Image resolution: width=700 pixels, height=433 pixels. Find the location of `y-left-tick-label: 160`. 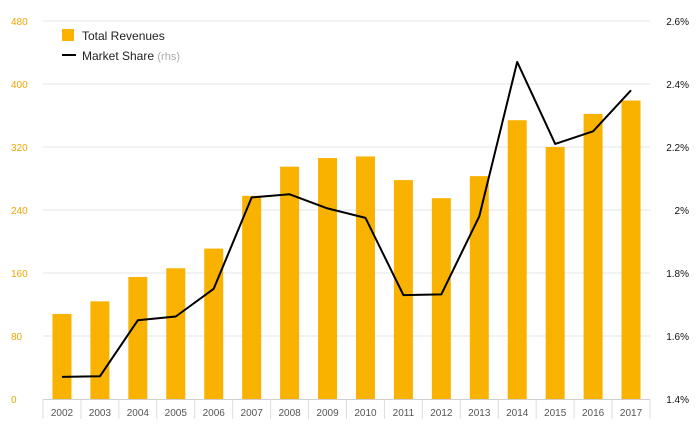

y-left-tick-label: 160 is located at coordinates (19, 274).